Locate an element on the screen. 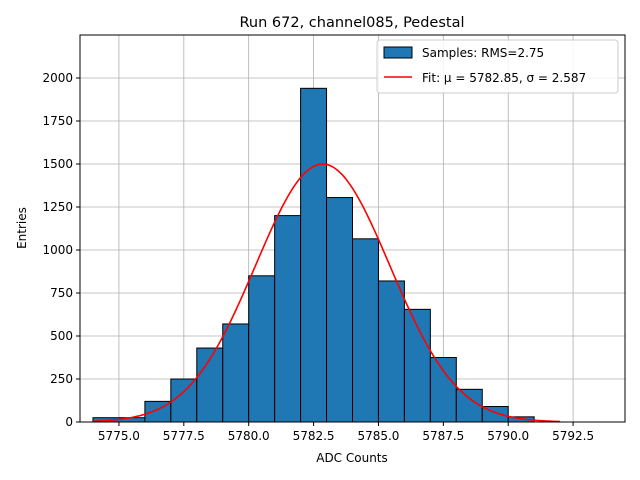 The height and width of the screenshot is (480, 640). legend-fit-label: Fit: μ = 5782.85, σ = 2.587 is located at coordinates (504, 78).